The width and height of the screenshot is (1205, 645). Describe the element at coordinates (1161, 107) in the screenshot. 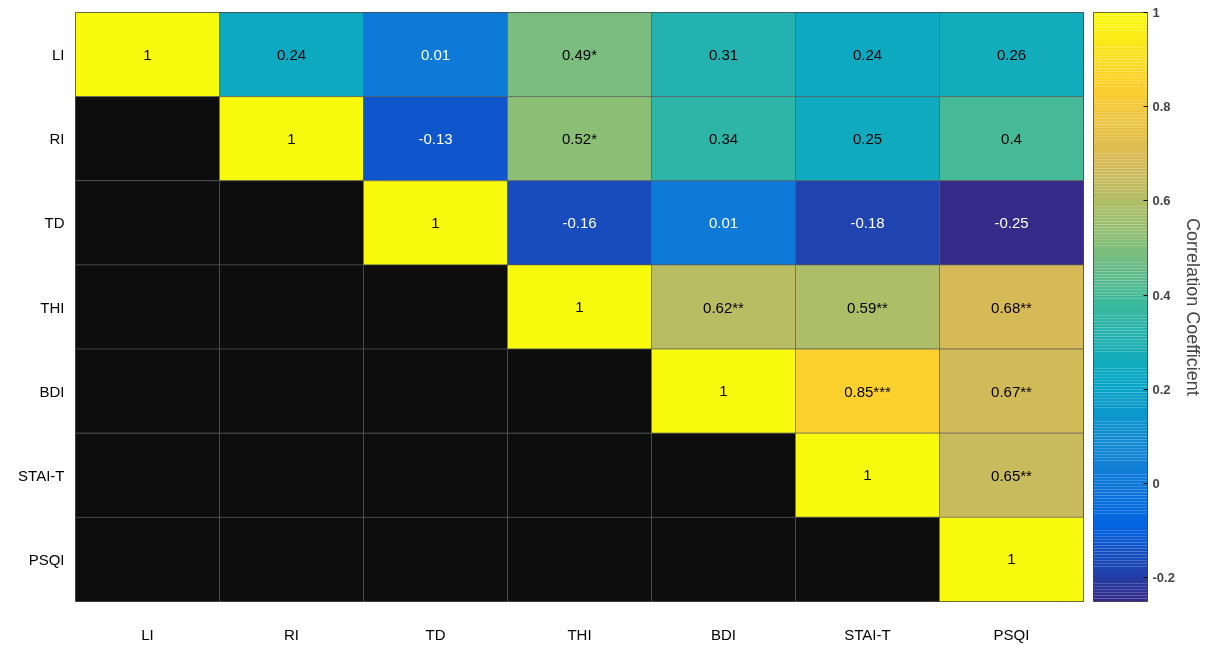

I see `color-bar-label: 0.8` at that location.